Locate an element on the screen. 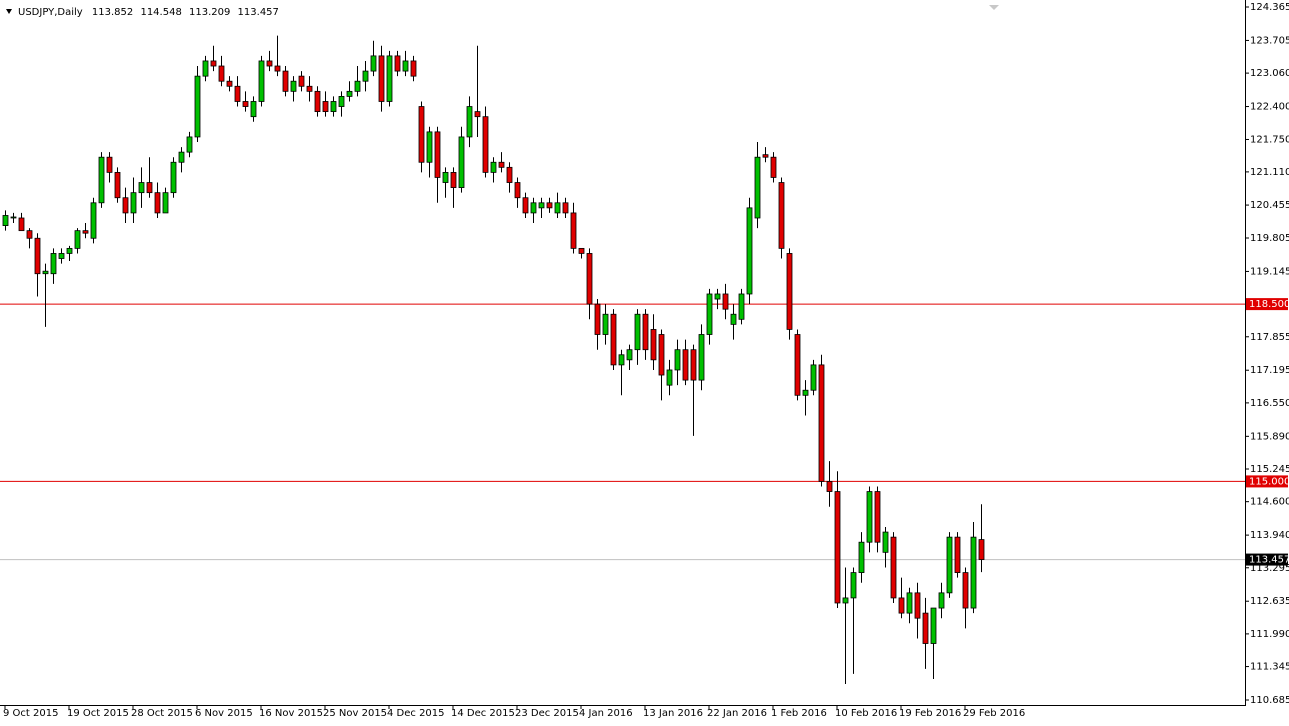 The image size is (1289, 726). last-low: 113.209 is located at coordinates (209, 12).